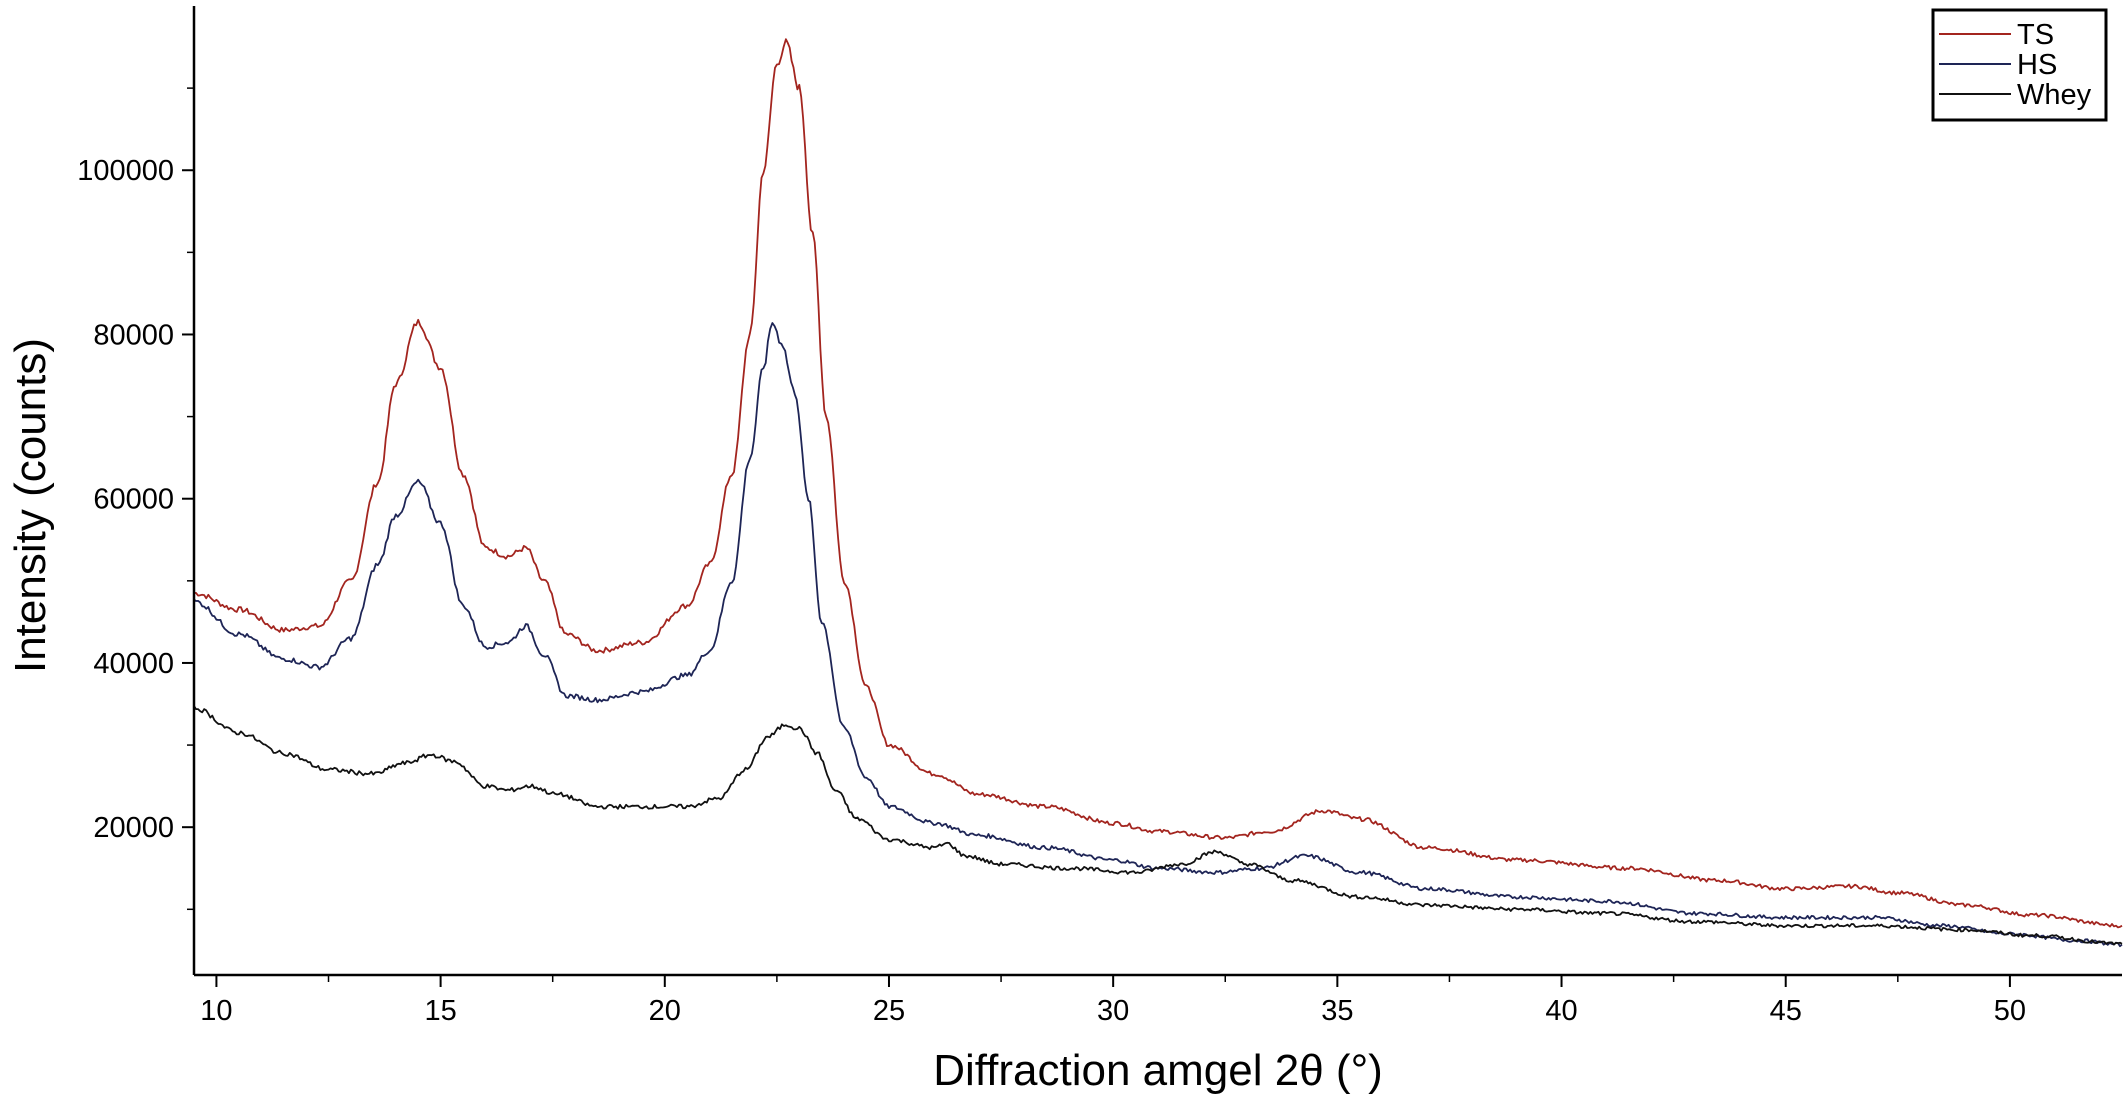 Image resolution: width=2124 pixels, height=1112 pixels. I want to click on legend-label-hs: HS, so click(2037, 65).